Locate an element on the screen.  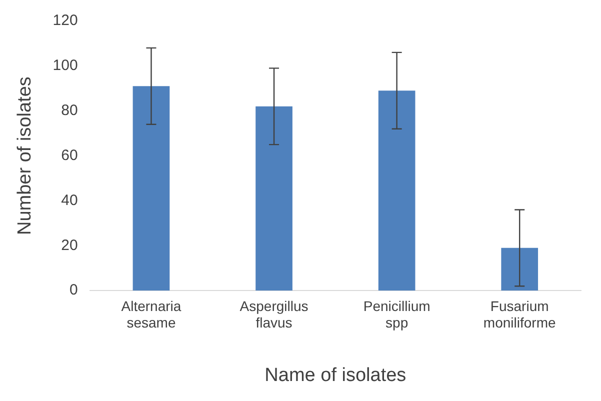
y-tick-label: 120 is located at coordinates (65, 21).